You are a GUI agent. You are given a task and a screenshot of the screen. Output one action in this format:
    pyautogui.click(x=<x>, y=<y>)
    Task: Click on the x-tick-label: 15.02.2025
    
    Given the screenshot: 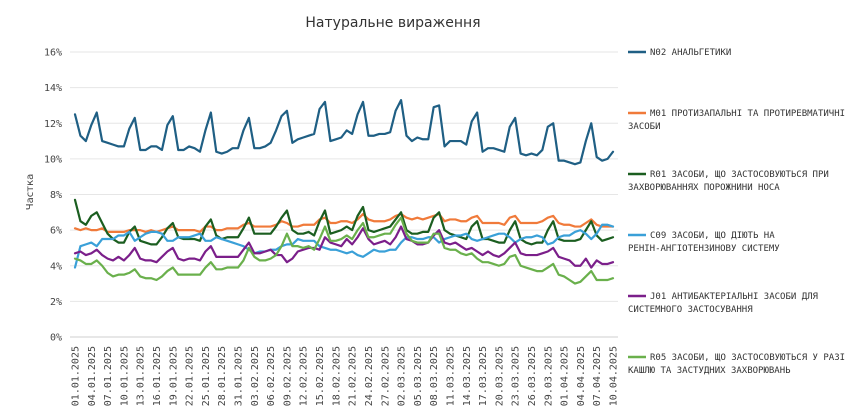 What is the action you would take?
    pyautogui.click(x=320, y=376)
    